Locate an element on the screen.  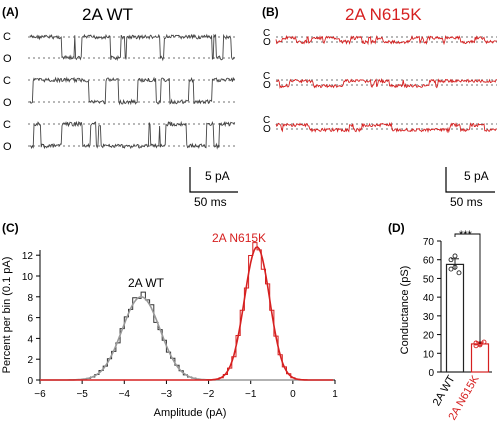
panel-c-x-tick-label: 0 is located at coordinates (293, 394).